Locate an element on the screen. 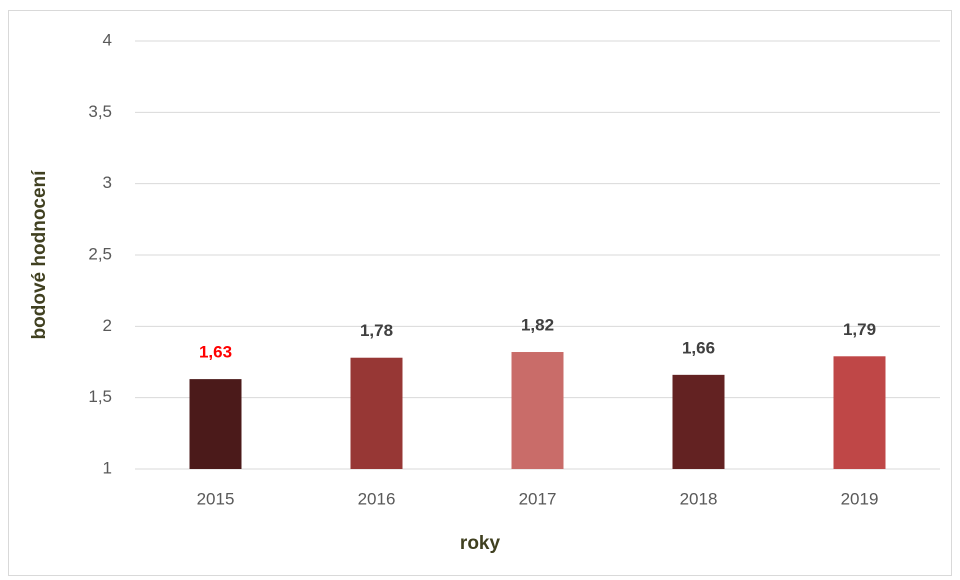 This screenshot has width=960, height=580. x-axis-title: roky is located at coordinates (480, 543).